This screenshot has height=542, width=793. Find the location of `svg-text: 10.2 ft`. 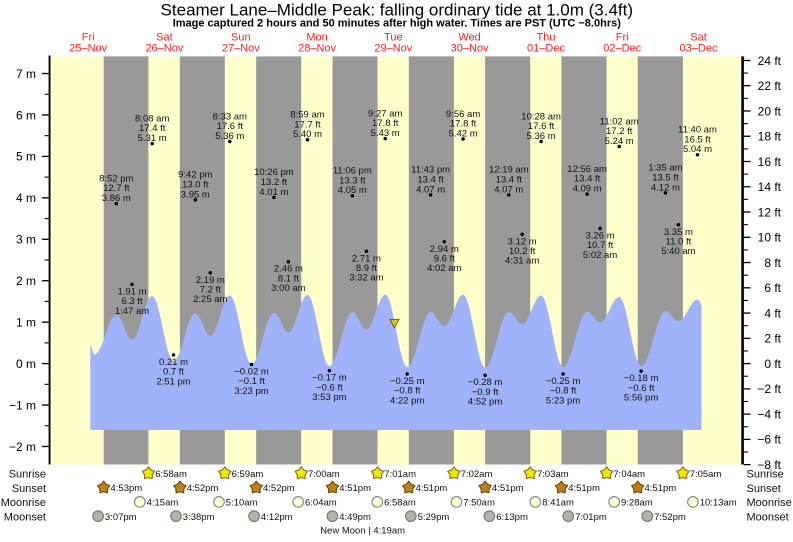

svg-text: 10.2 ft is located at coordinates (522, 251).